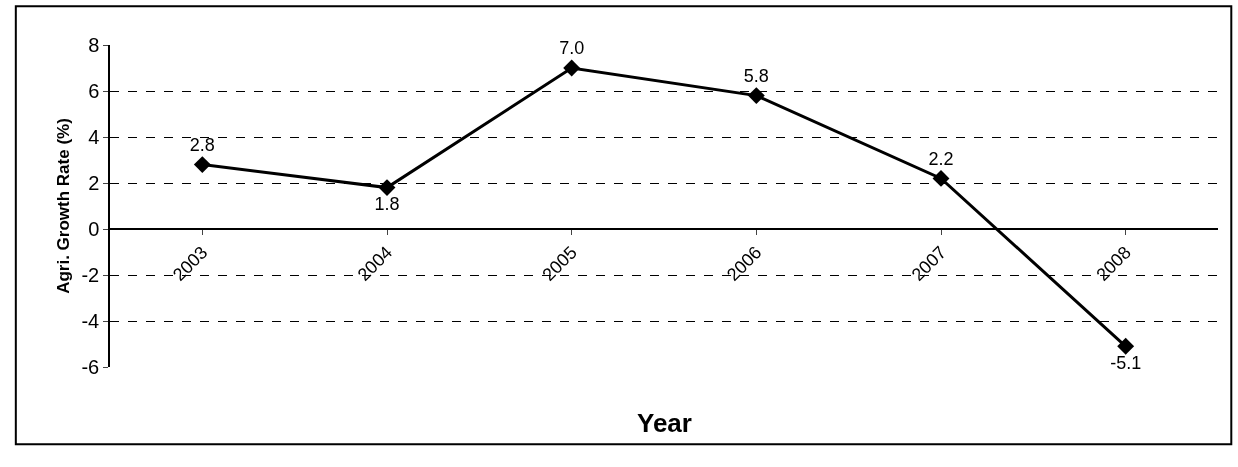 This screenshot has height=467, width=1238. Describe the element at coordinates (756, 75) in the screenshot. I see `data-label: 5.8` at that location.